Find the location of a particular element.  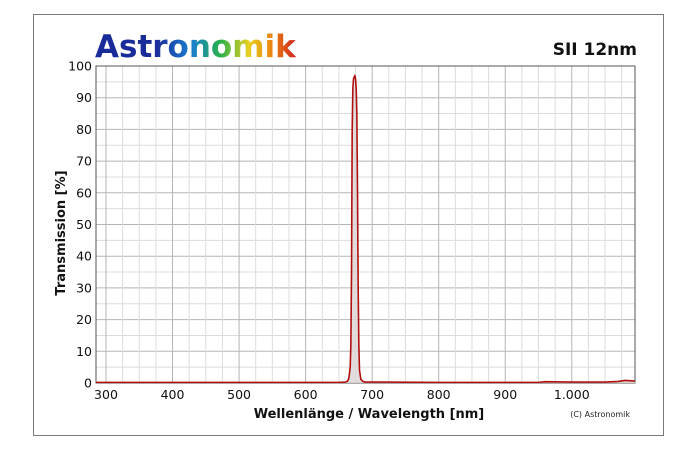

y-tick-label: 10 is located at coordinates (84, 351).